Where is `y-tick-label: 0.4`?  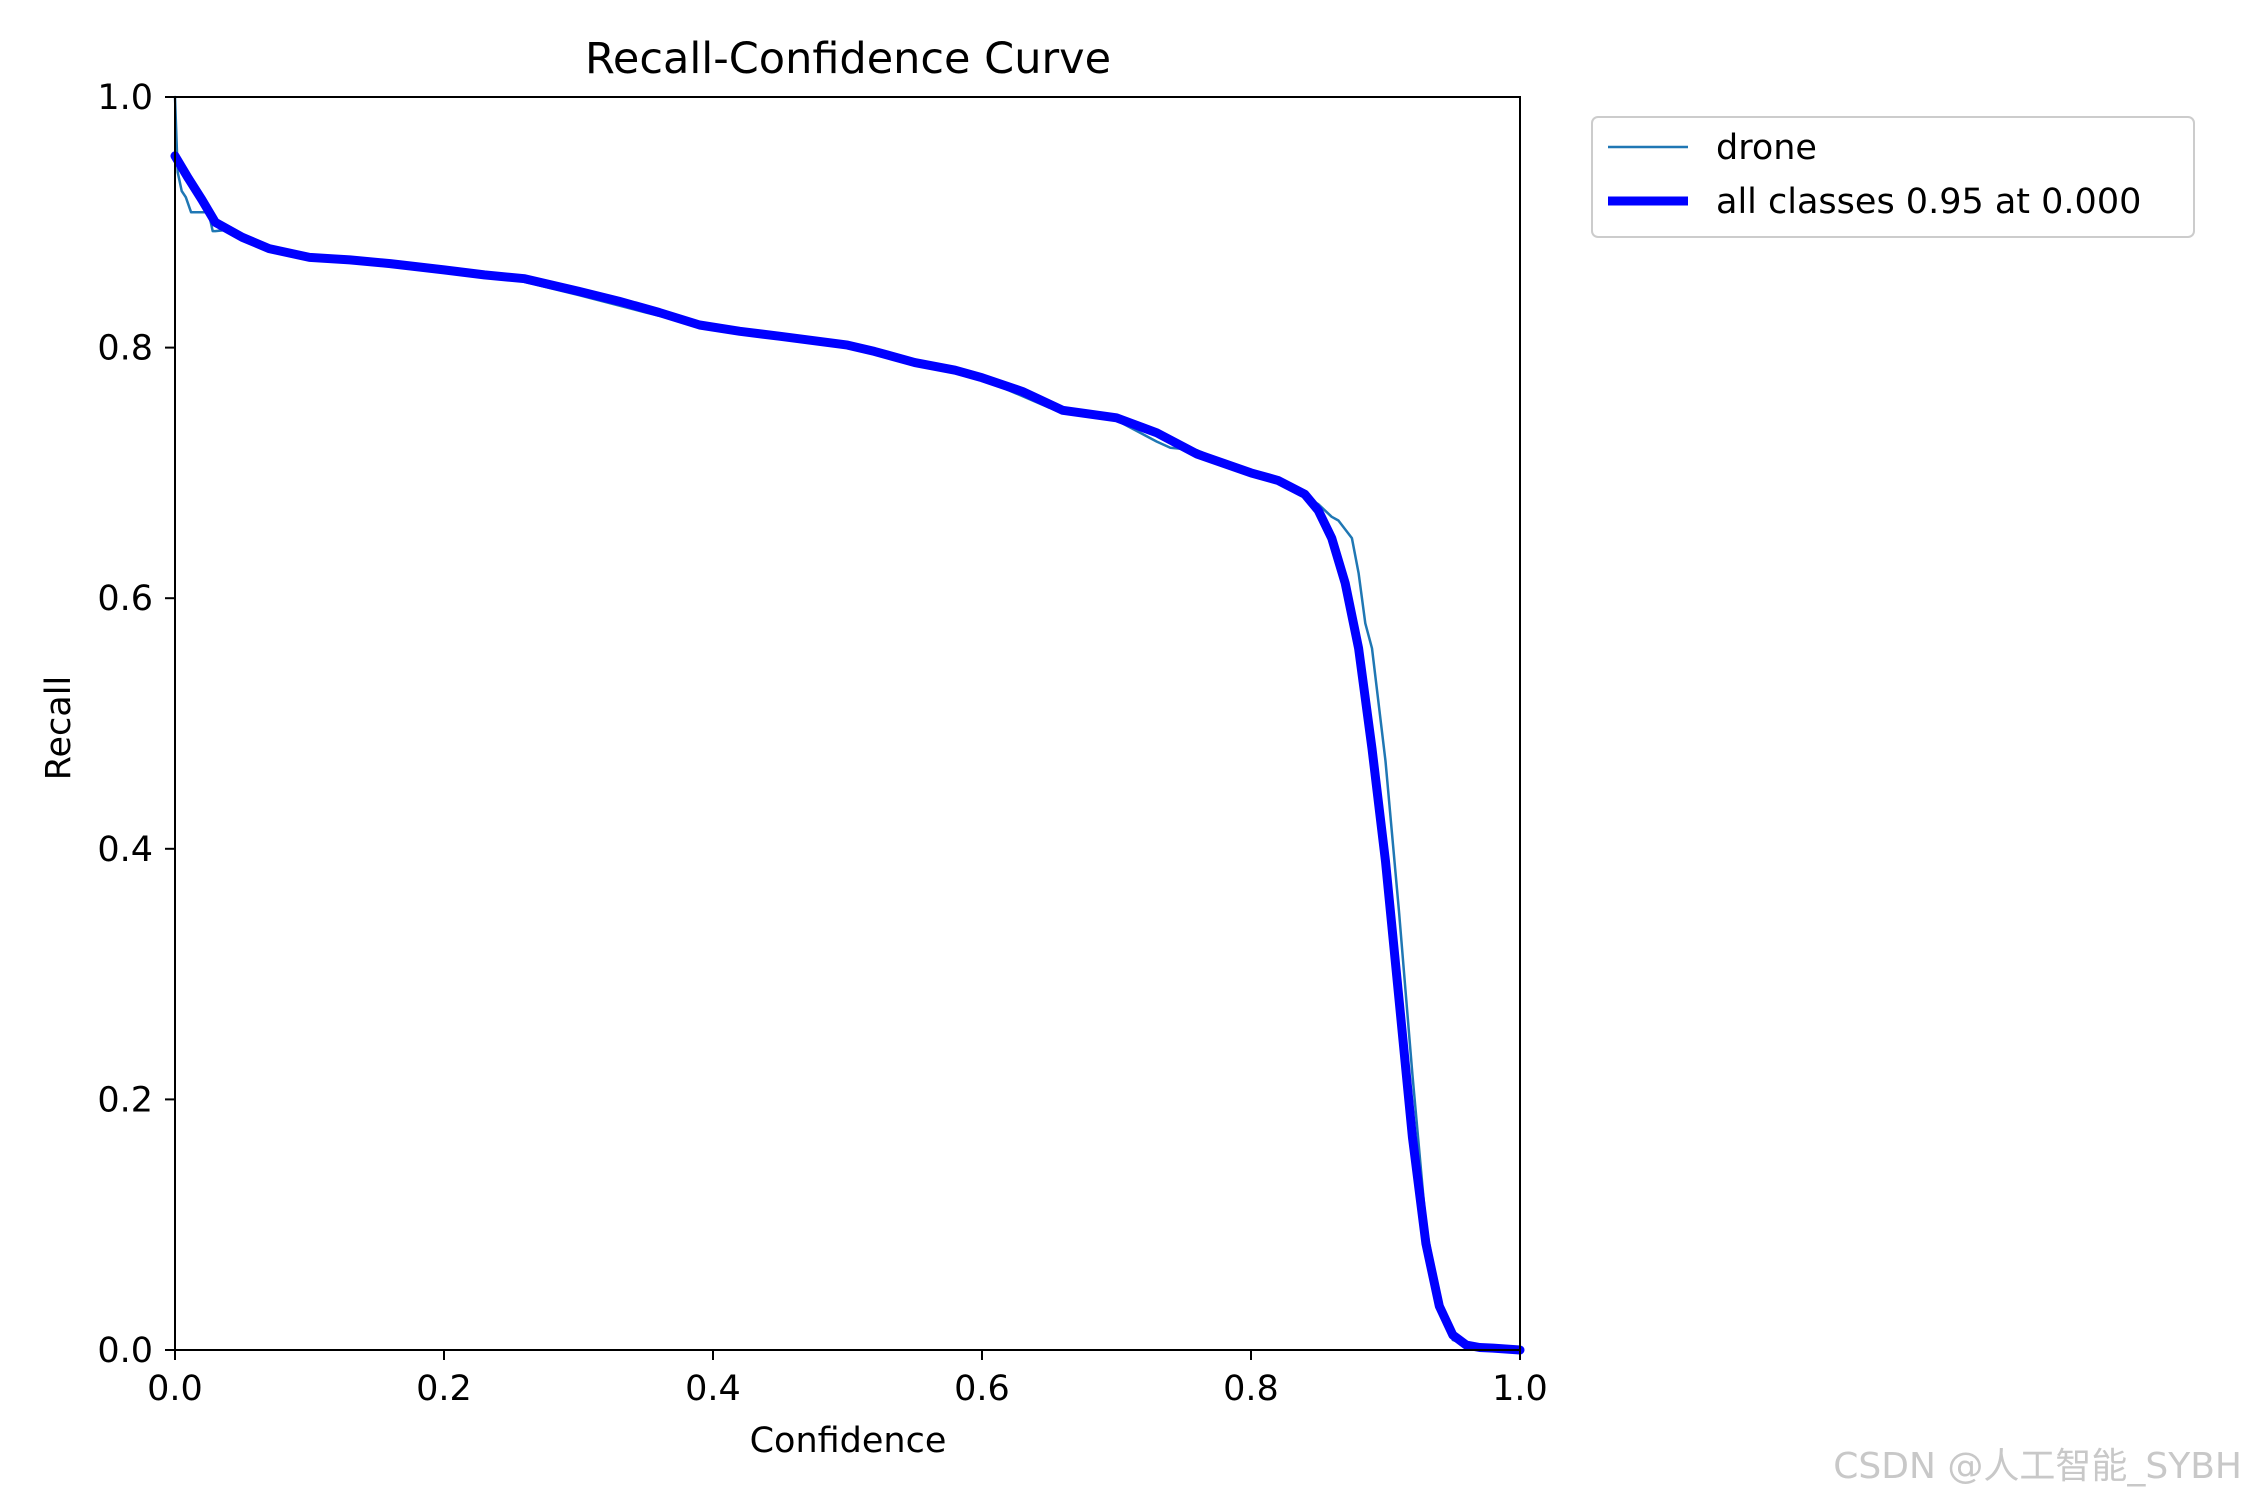
y-tick-label: 0.4 is located at coordinates (125, 850).